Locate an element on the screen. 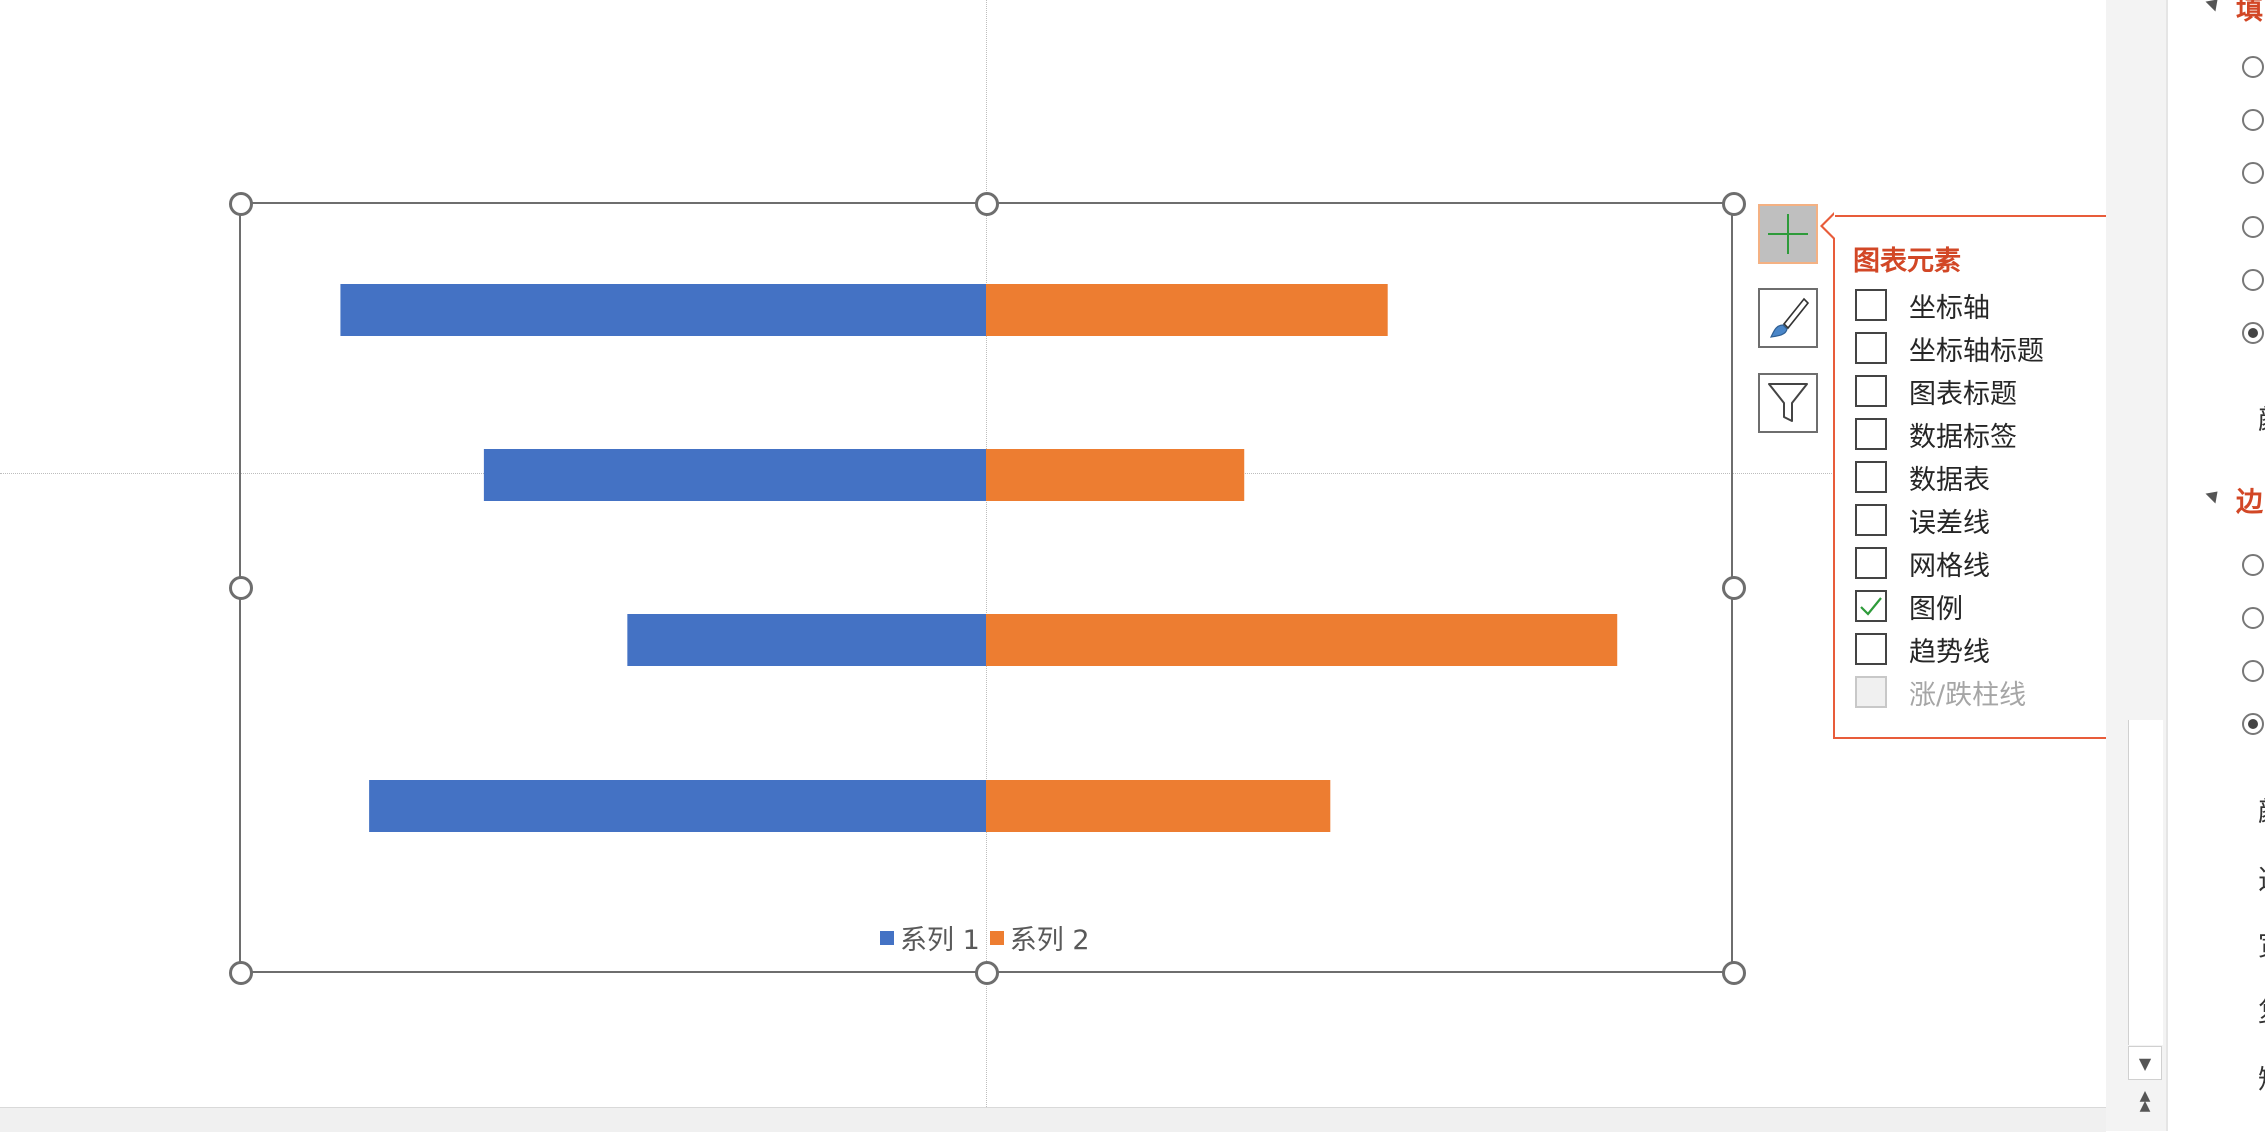  chart-element-option-5: 数据表 is located at coordinates (1922, 478).